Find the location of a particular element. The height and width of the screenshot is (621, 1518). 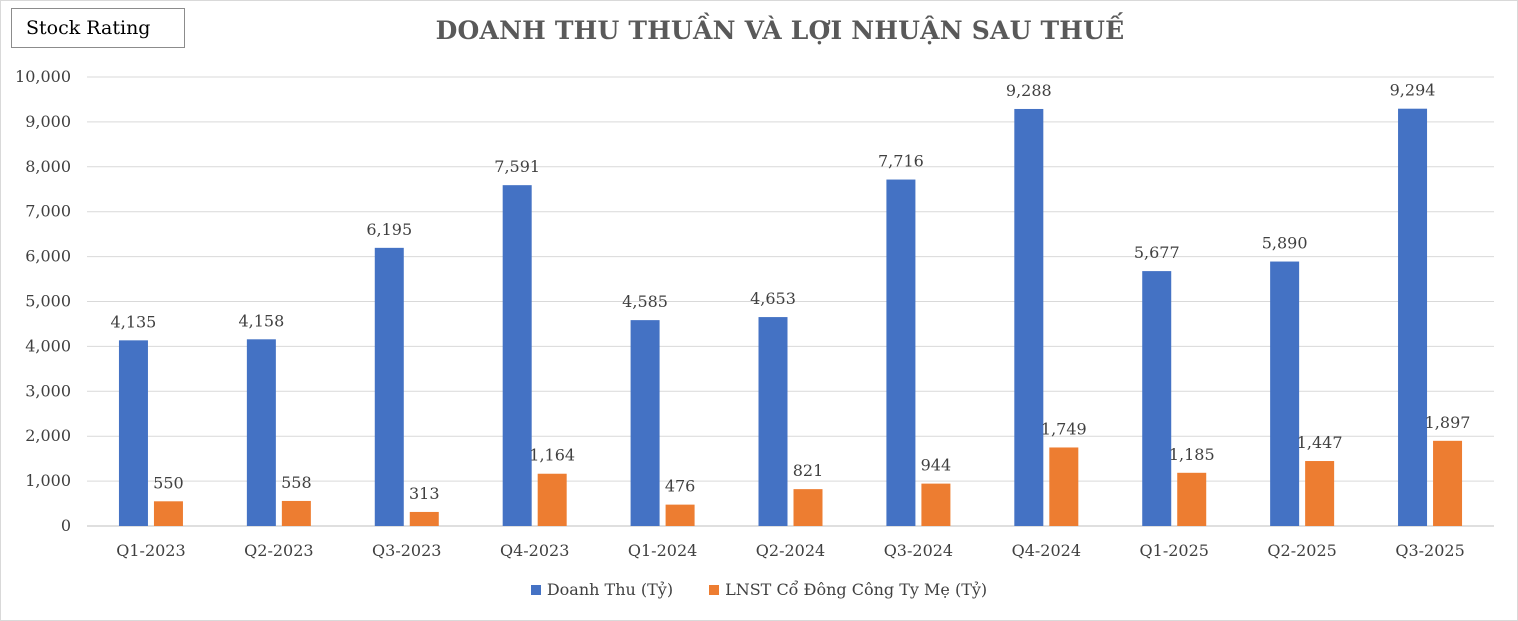

x-tick-label: Q4-2023 is located at coordinates (534, 550).